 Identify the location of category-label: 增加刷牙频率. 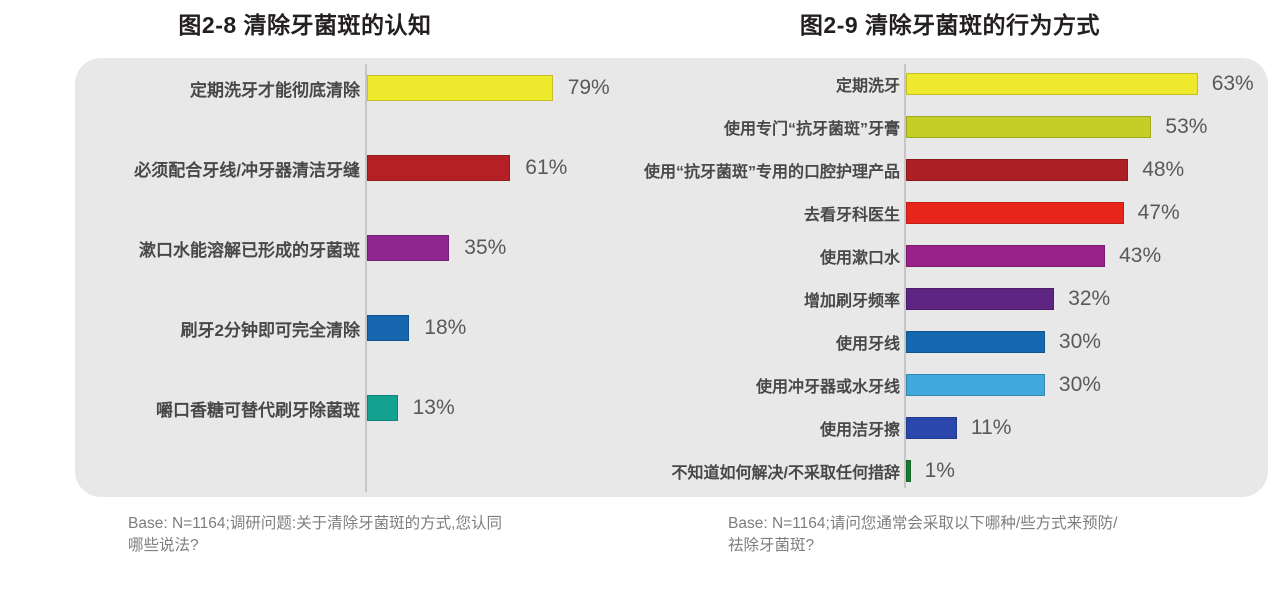
(851, 301).